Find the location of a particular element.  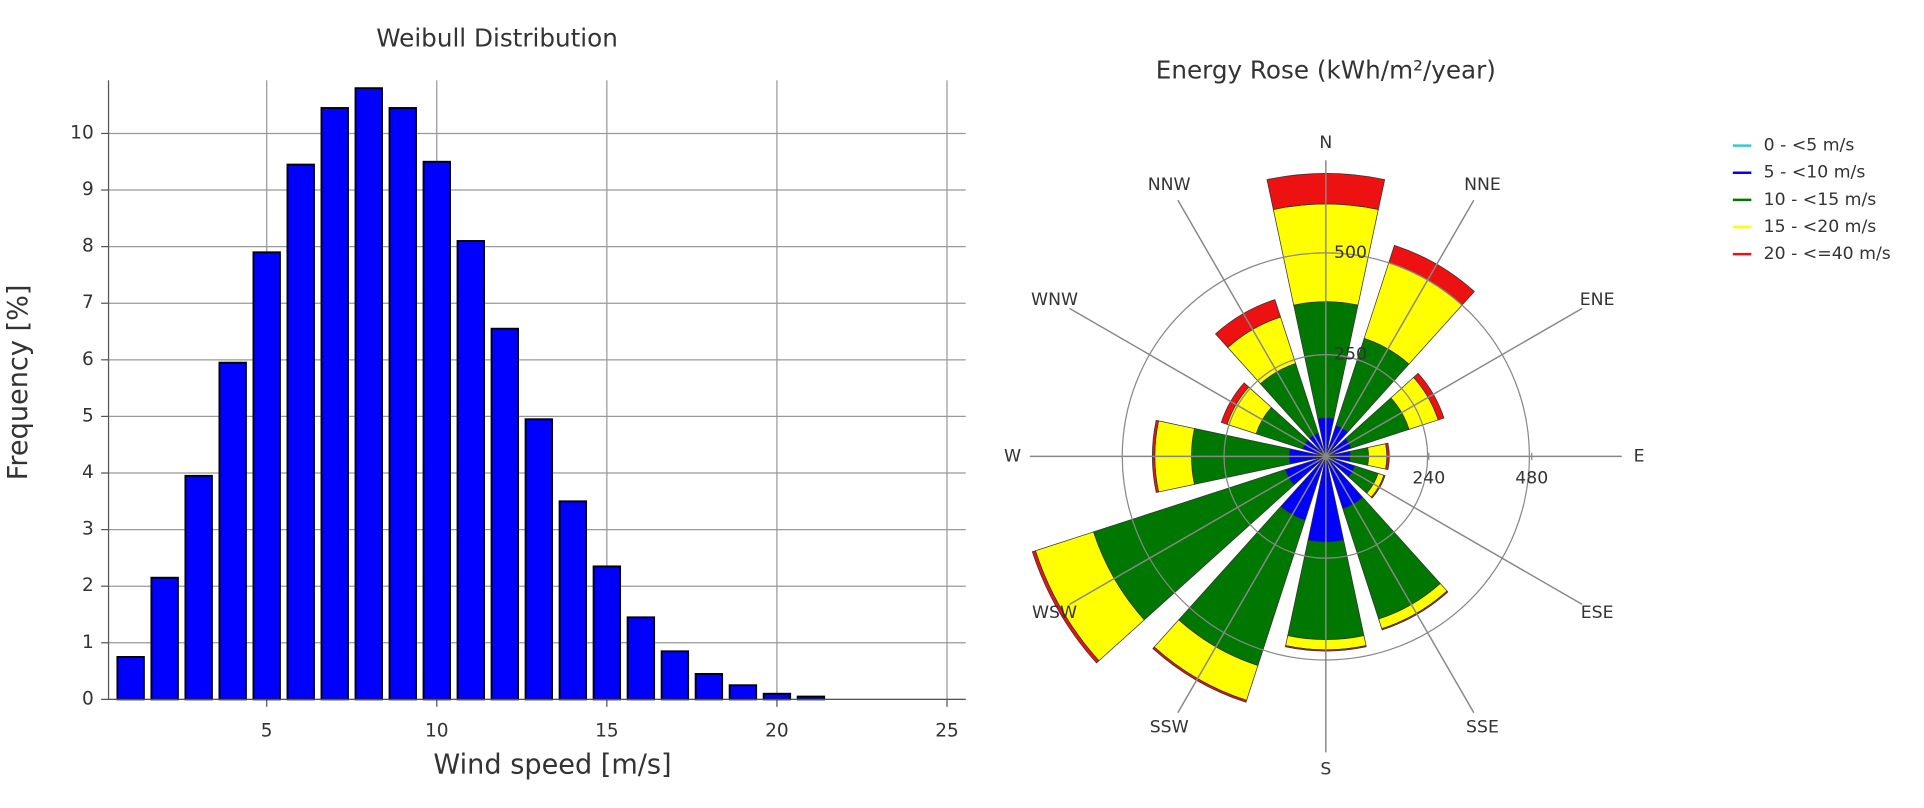

direction-label: NNW is located at coordinates (1169, 185).